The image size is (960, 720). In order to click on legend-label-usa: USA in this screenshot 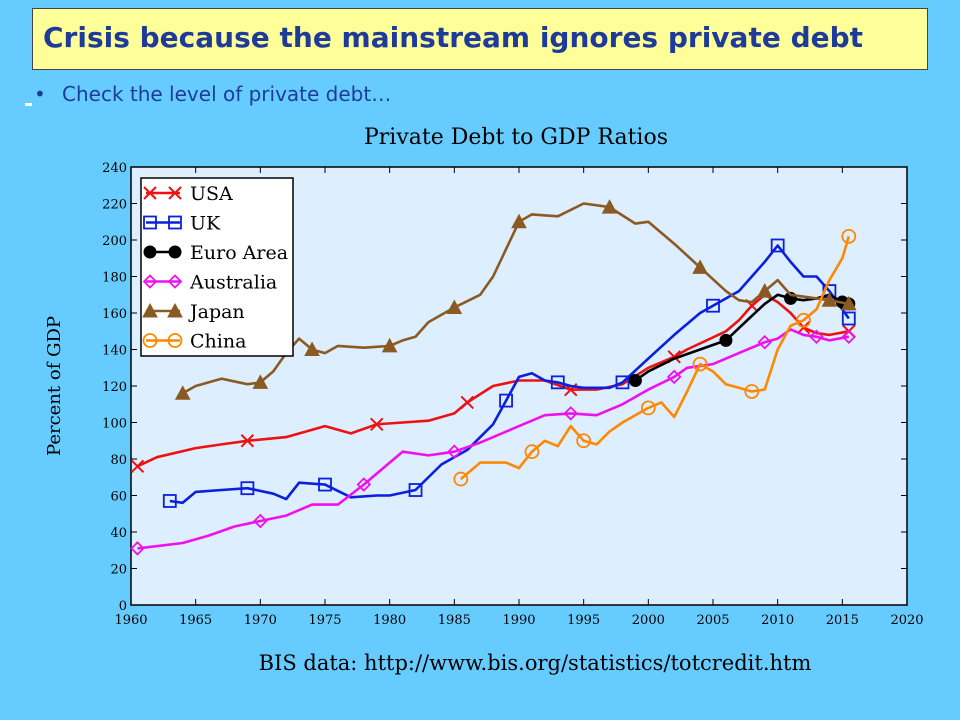, I will do `click(211, 194)`.